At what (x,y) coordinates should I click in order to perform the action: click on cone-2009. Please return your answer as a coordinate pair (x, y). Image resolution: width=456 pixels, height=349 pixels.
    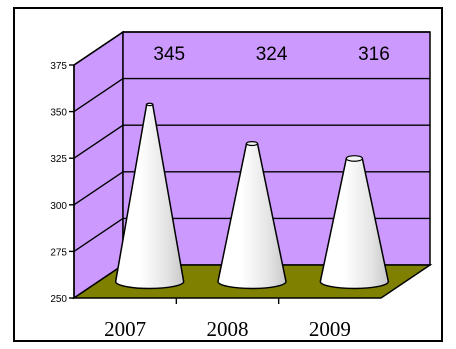
    Looking at the image, I should click on (354, 222).